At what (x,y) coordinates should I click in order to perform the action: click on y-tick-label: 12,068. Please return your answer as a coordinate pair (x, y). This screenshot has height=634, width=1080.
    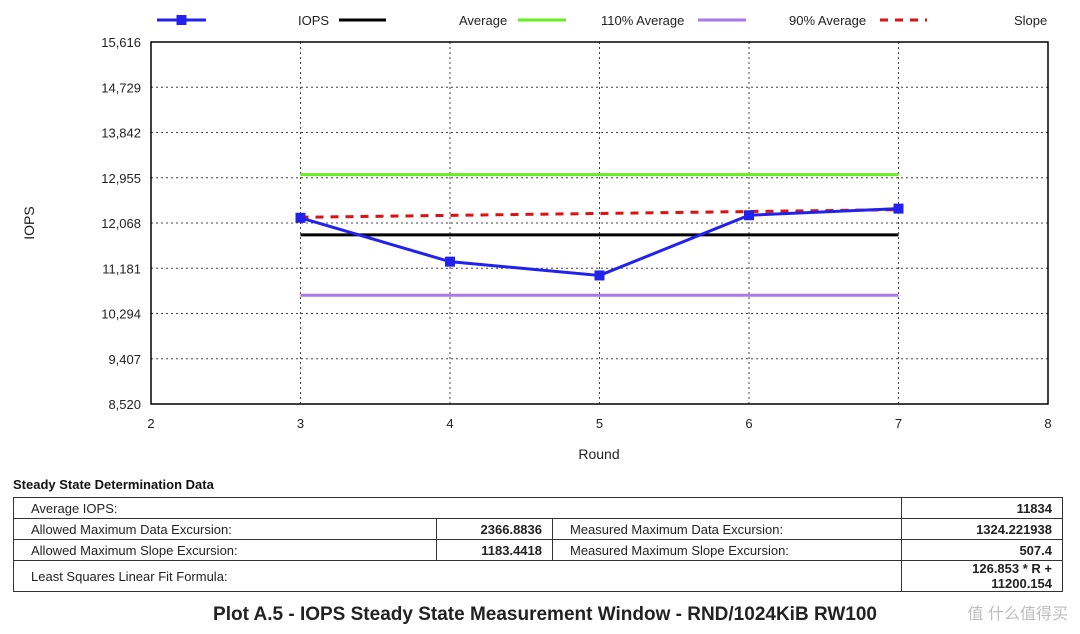
    Looking at the image, I should click on (121, 223).